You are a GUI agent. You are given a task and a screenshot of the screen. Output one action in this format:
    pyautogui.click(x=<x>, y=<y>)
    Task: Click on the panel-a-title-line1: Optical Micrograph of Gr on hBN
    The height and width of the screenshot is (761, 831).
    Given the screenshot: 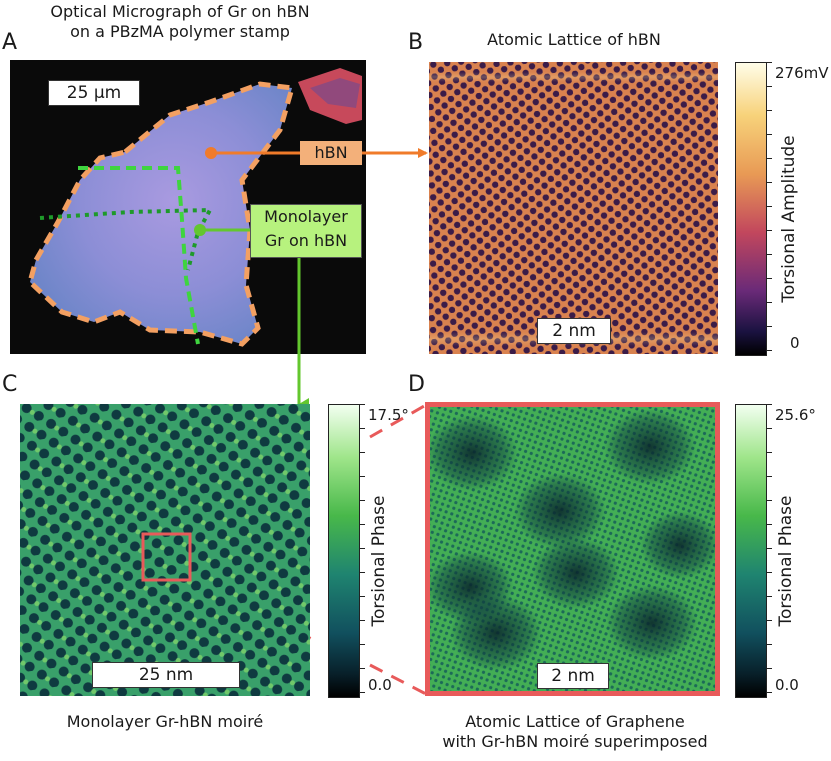 What is the action you would take?
    pyautogui.click(x=180, y=11)
    